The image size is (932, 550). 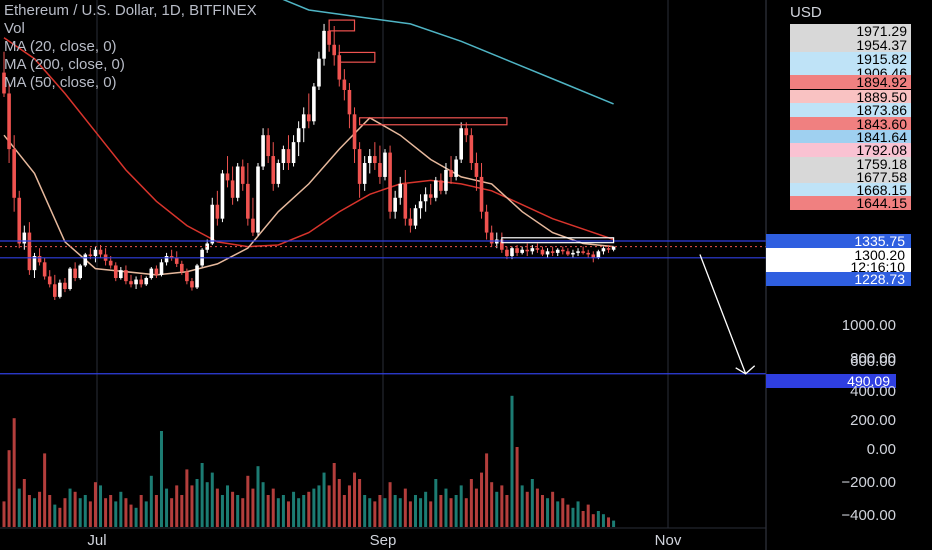 I want to click on price-label-15: 1300.20, so click(x=879, y=255).